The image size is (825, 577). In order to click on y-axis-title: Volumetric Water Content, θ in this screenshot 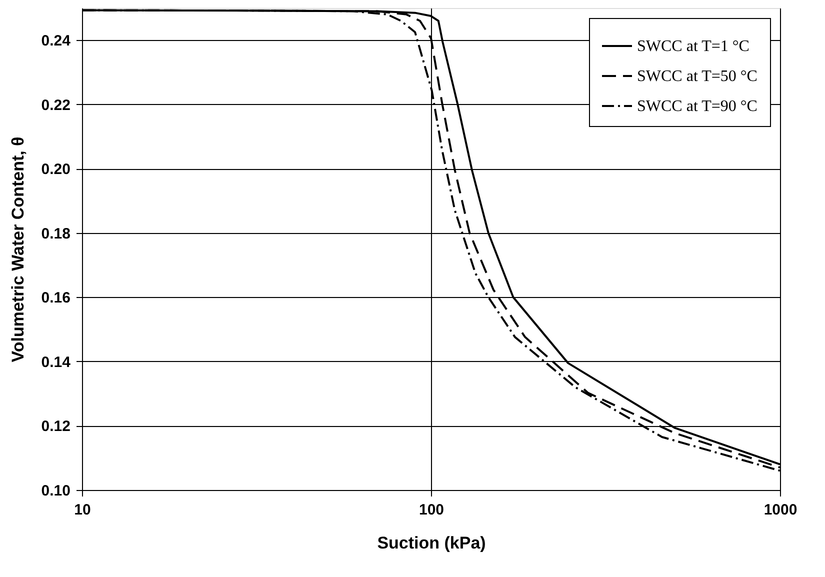, I will do `click(18, 249)`.